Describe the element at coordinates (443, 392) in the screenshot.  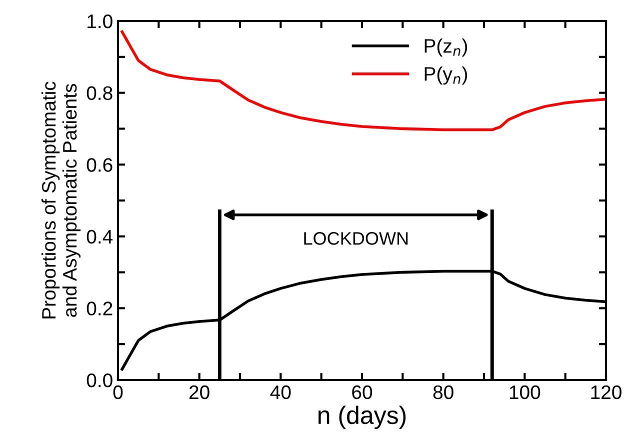
I see `x-tick-label: 80` at that location.